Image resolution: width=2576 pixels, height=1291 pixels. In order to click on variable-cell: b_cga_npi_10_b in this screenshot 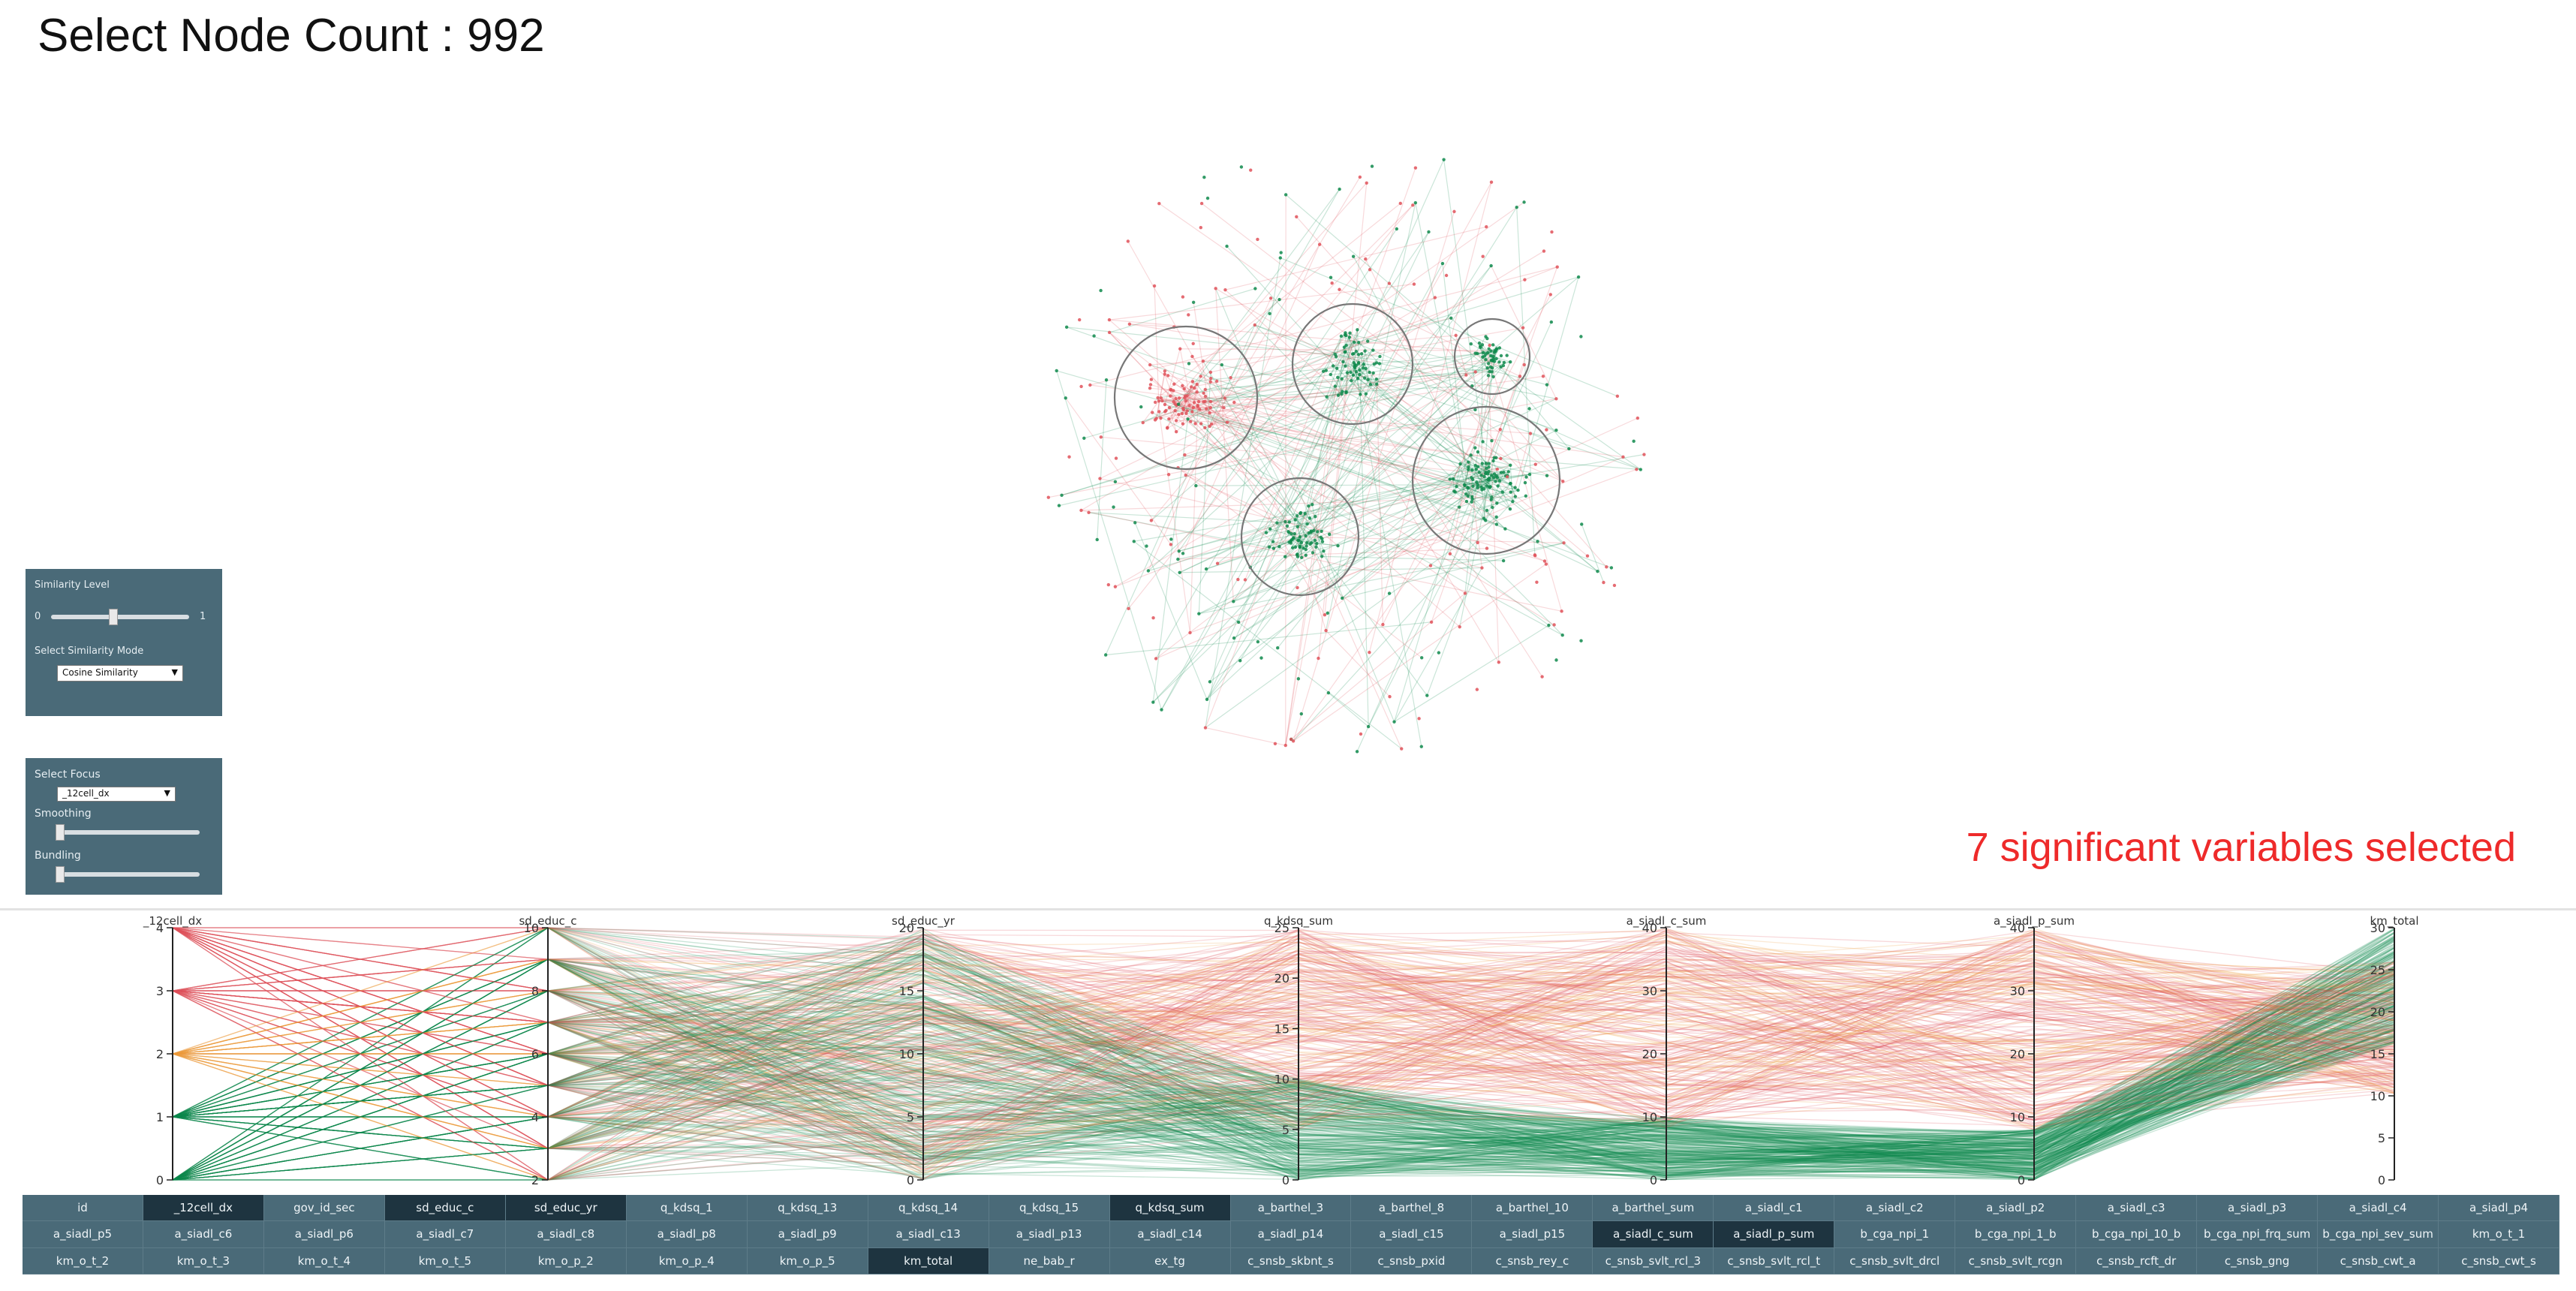, I will do `click(2137, 1234)`.